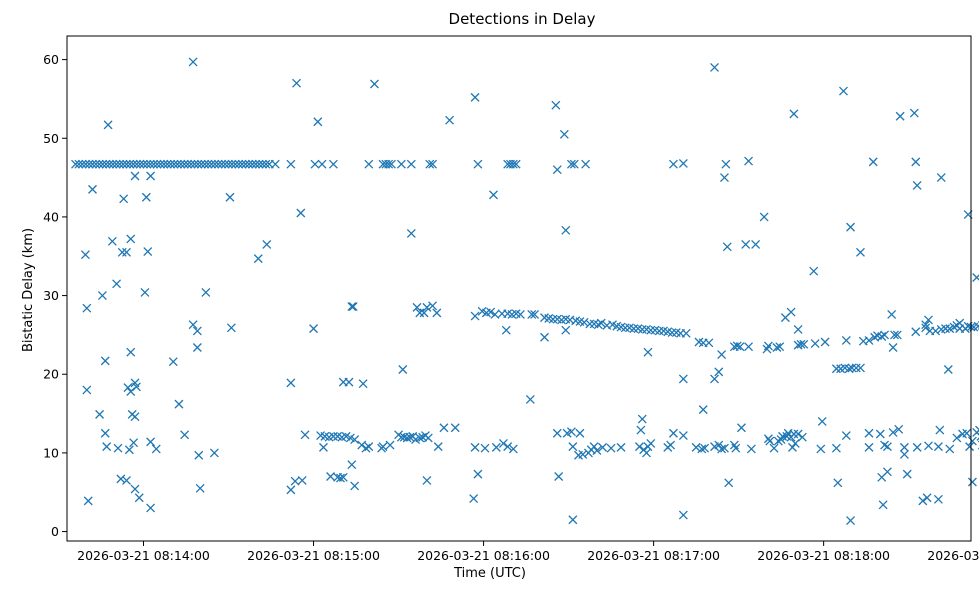 The width and height of the screenshot is (979, 590). What do you see at coordinates (28, 290) in the screenshot?
I see `y-axis-label: Bistatic Delay (km)` at bounding box center [28, 290].